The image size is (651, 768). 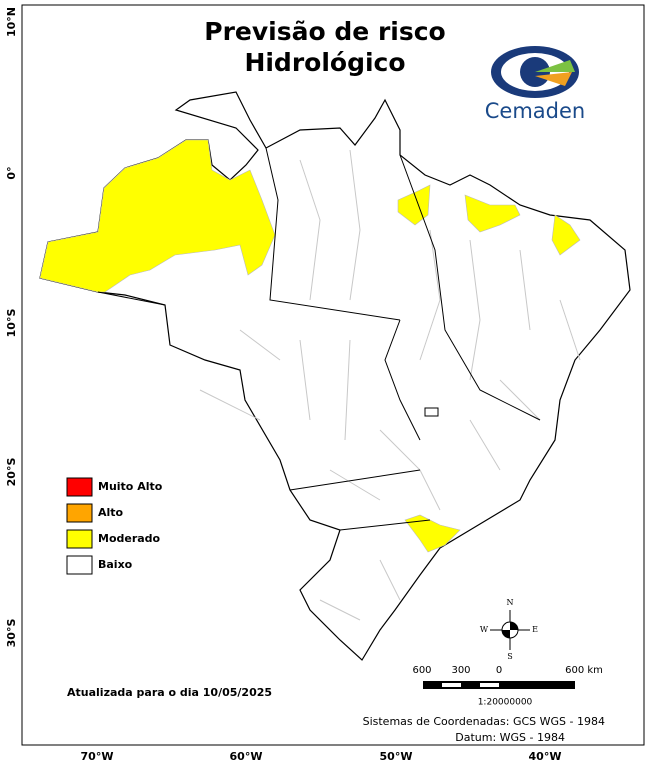 What do you see at coordinates (584, 670) in the screenshot?
I see `scale-label: 600 km` at bounding box center [584, 670].